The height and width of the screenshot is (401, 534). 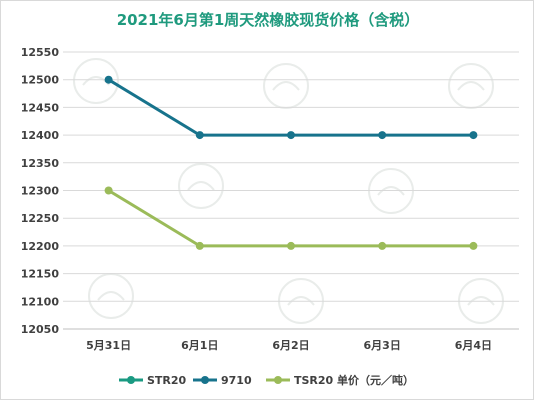 What do you see at coordinates (167, 380) in the screenshot?
I see `legend-label-0: STR20` at bounding box center [167, 380].